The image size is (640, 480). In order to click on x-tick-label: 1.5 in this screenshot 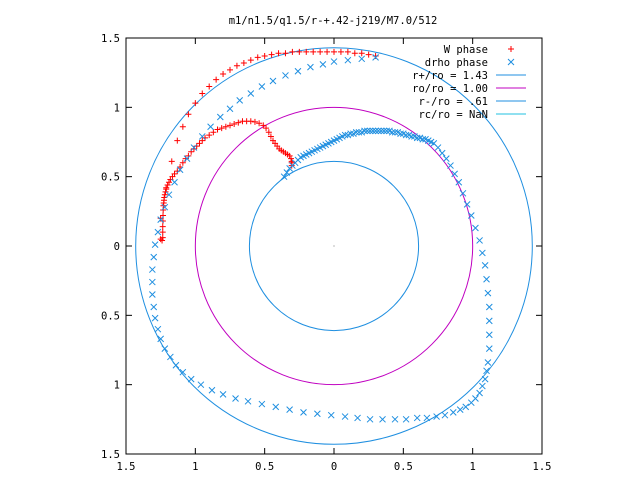, I will do `click(126, 467)`.